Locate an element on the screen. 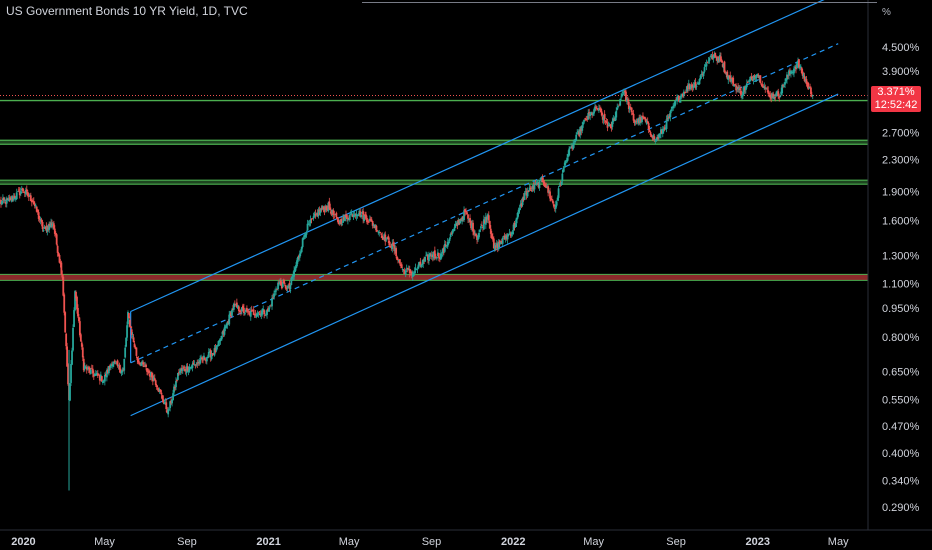 The height and width of the screenshot is (550, 932). y-tick-label: 2.700% is located at coordinates (901, 134).